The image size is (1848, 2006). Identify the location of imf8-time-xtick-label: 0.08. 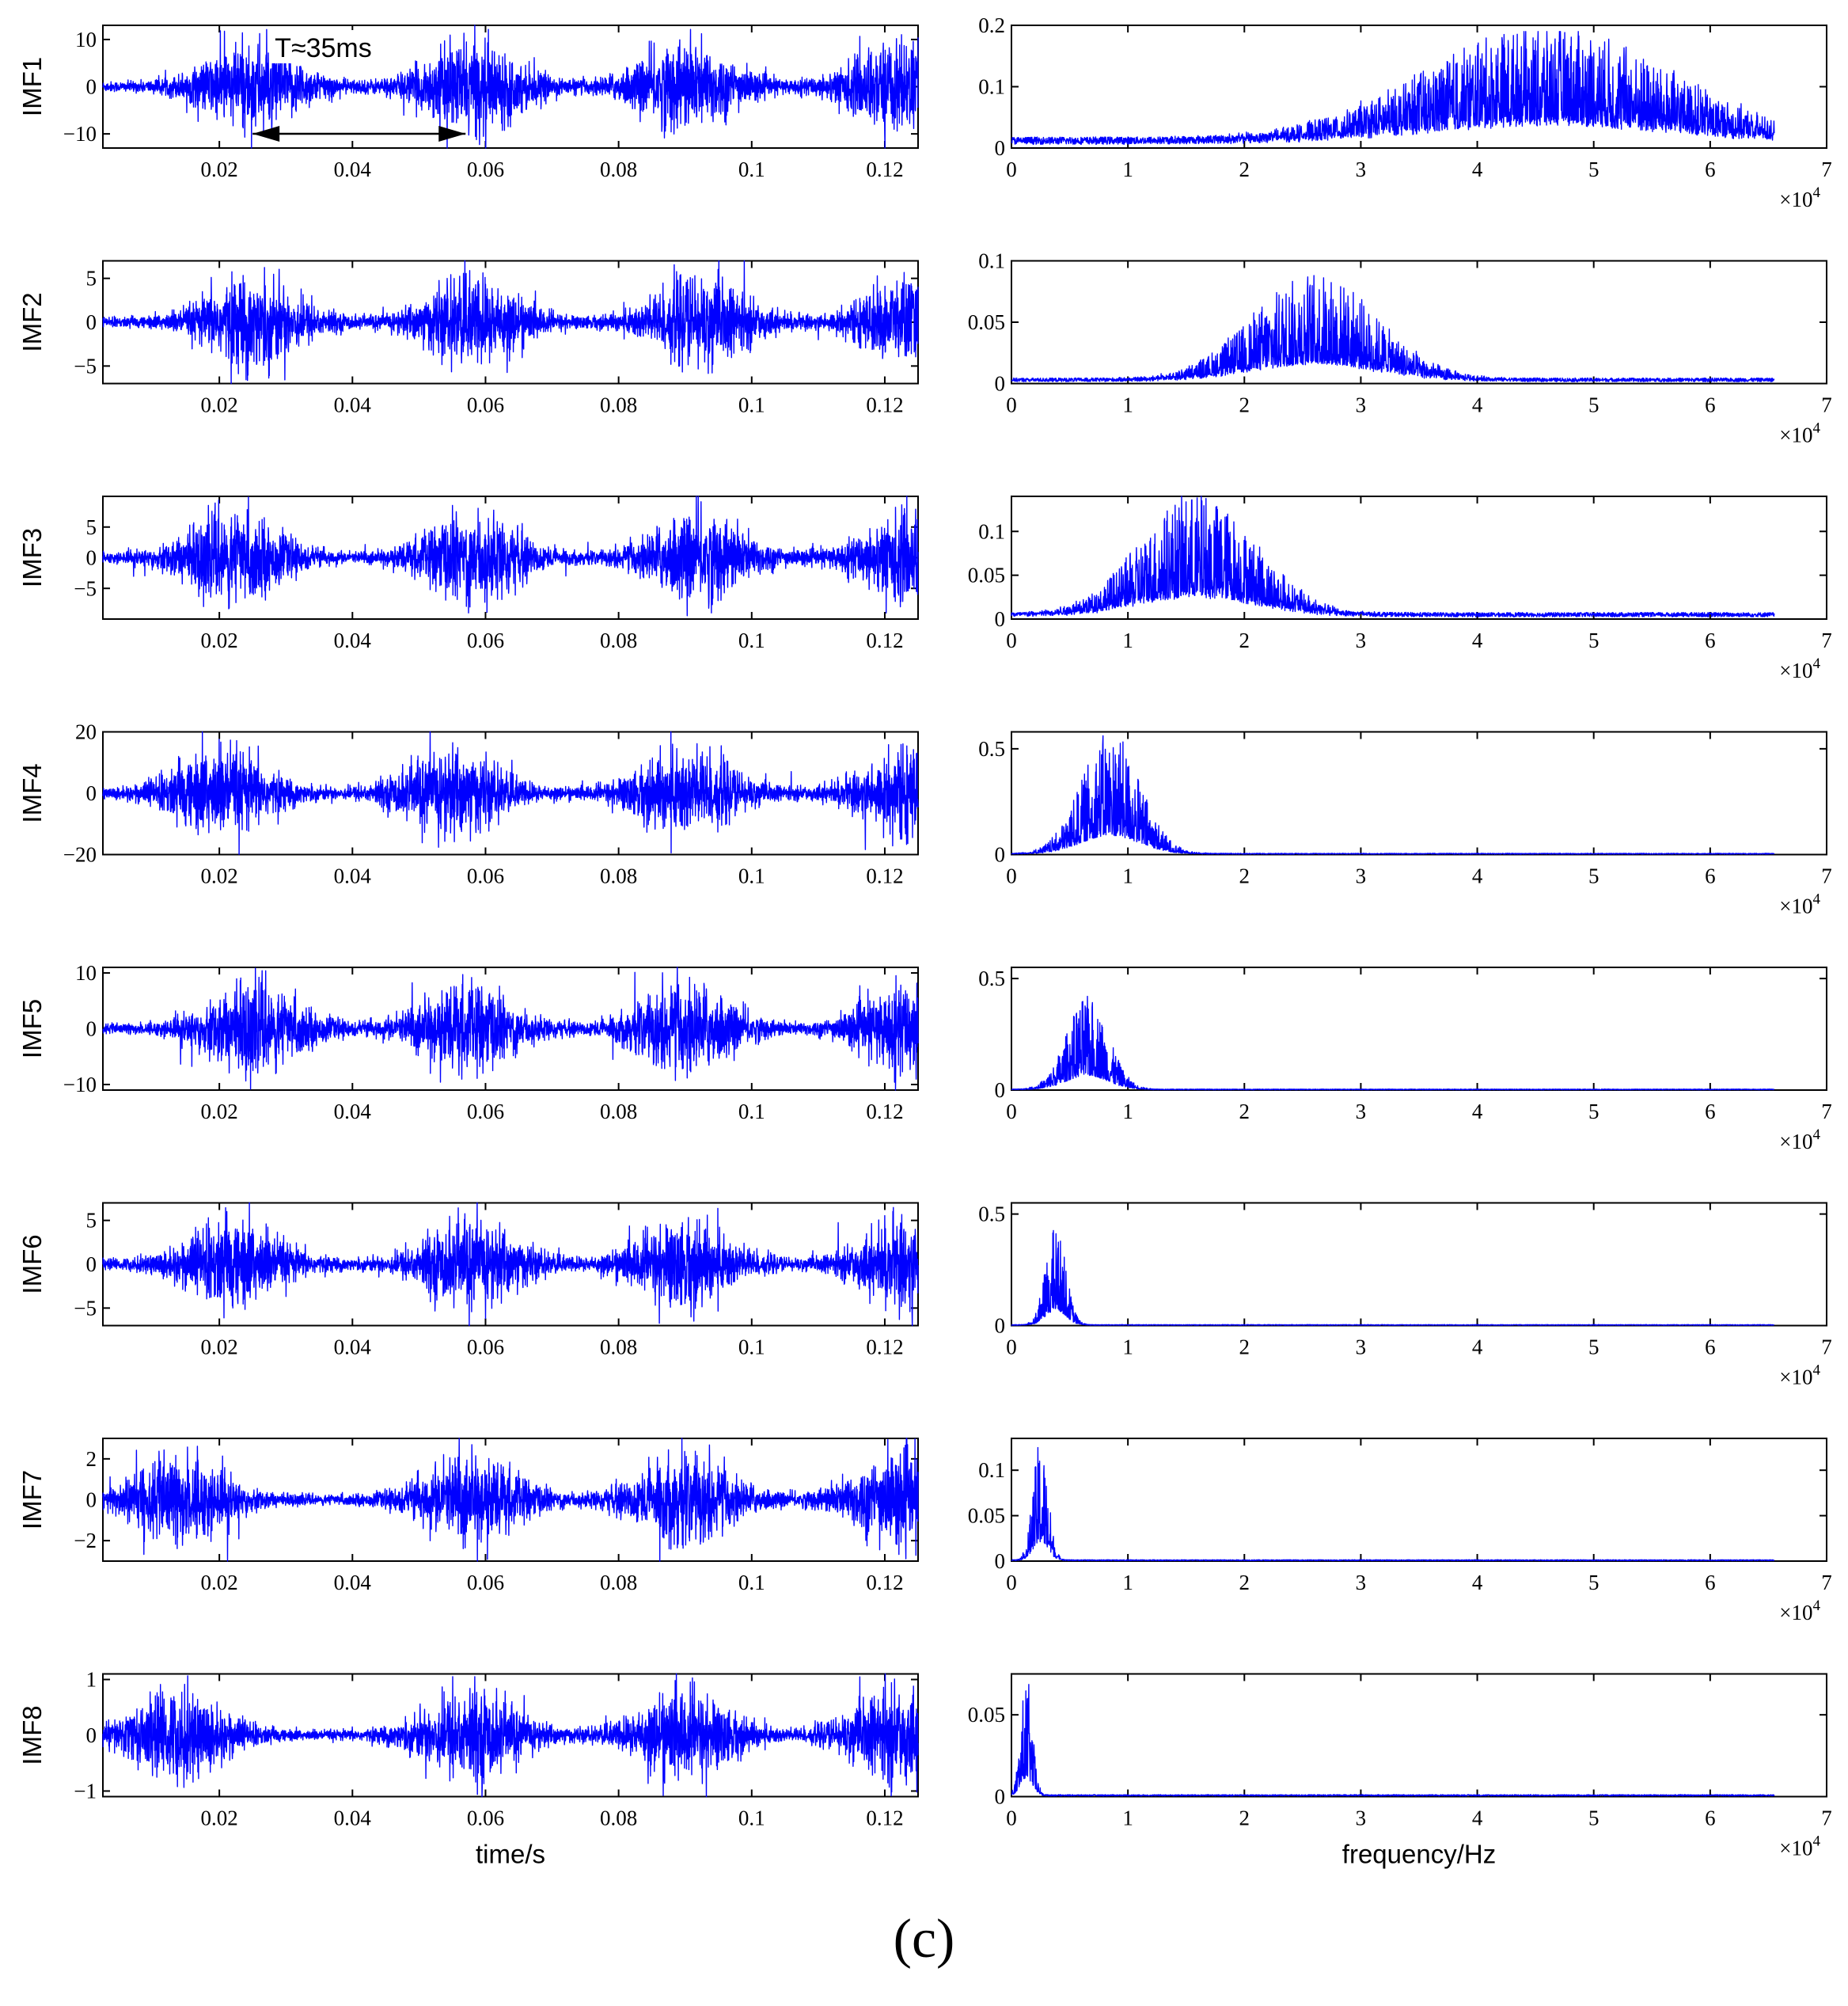
(618, 1818).